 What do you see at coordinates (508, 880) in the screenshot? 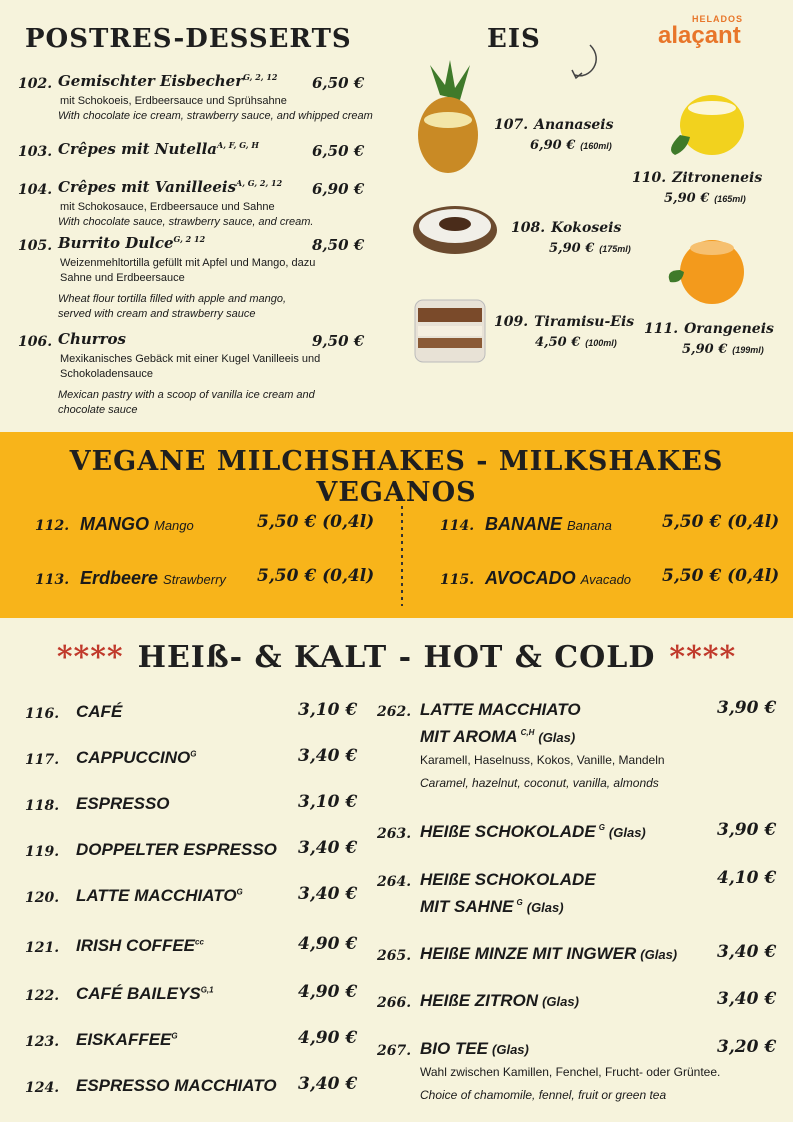
I see `item-name-line: HEIßE SCHOKOLADE` at bounding box center [508, 880].